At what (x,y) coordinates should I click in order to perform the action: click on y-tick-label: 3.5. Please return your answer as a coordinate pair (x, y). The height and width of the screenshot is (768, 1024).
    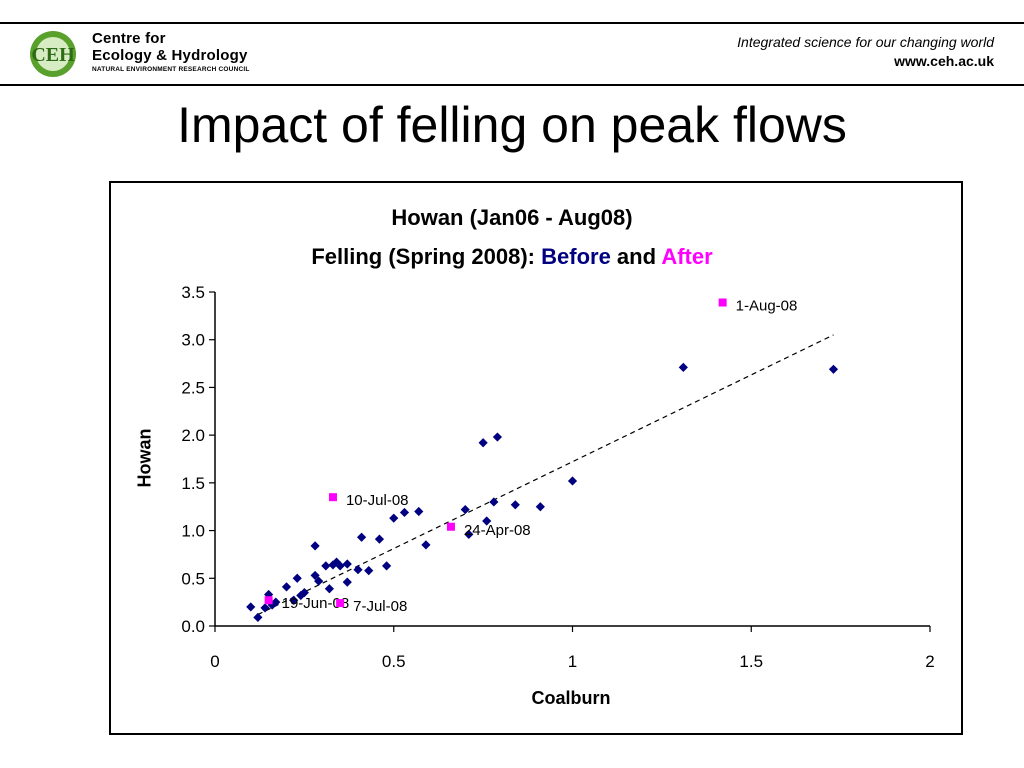
    Looking at the image, I should click on (193, 292).